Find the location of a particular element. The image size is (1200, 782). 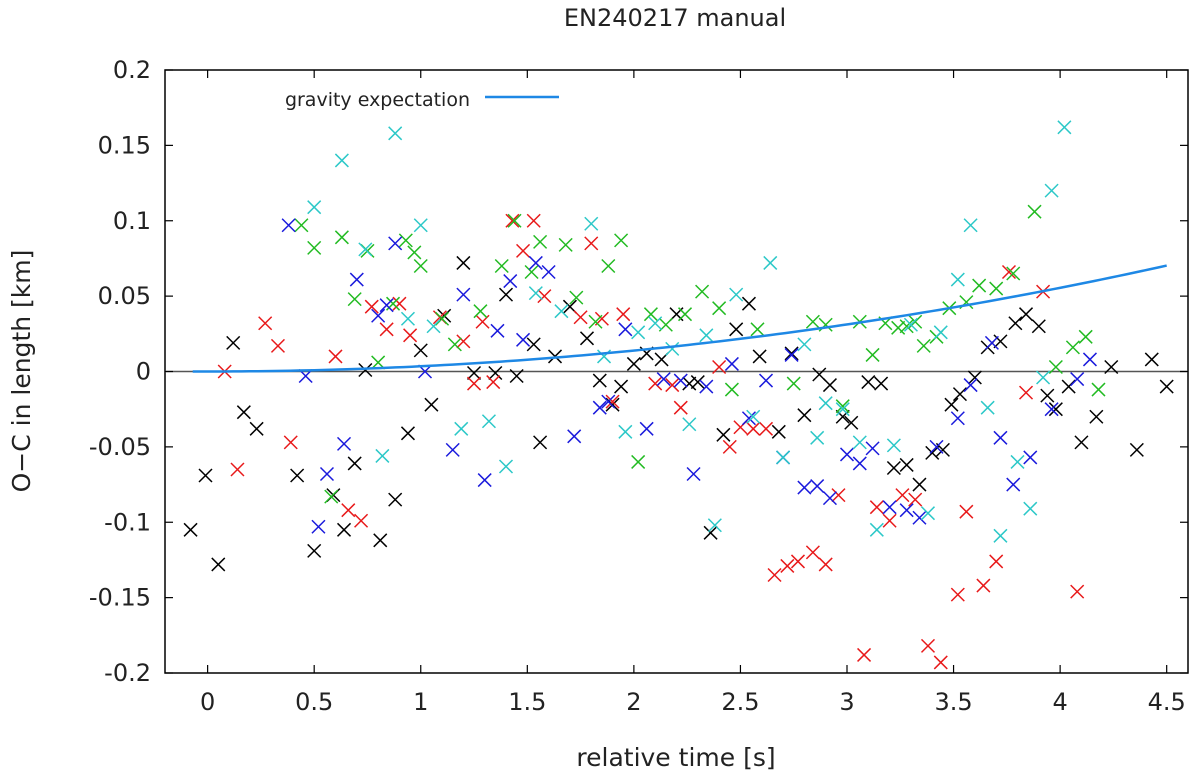

x-tick-label: 3.5 is located at coordinates (953, 702).